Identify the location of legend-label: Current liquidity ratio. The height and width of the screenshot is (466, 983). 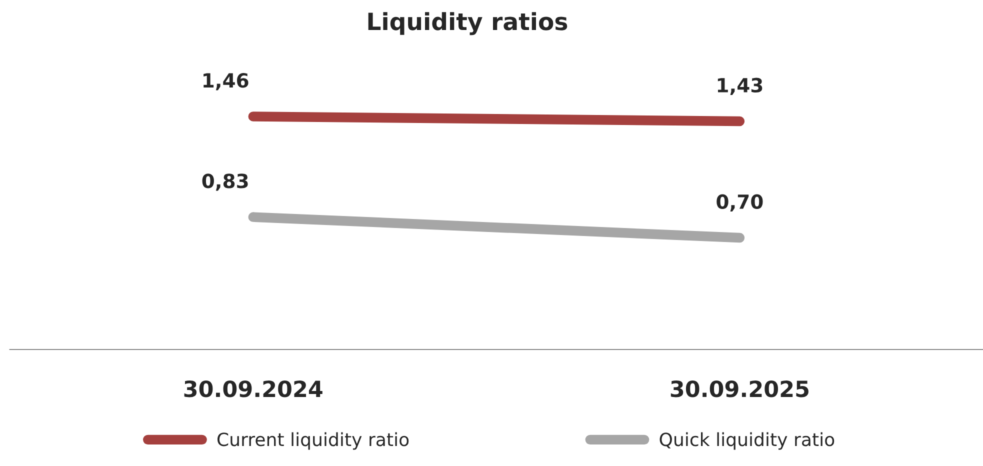
(313, 441).